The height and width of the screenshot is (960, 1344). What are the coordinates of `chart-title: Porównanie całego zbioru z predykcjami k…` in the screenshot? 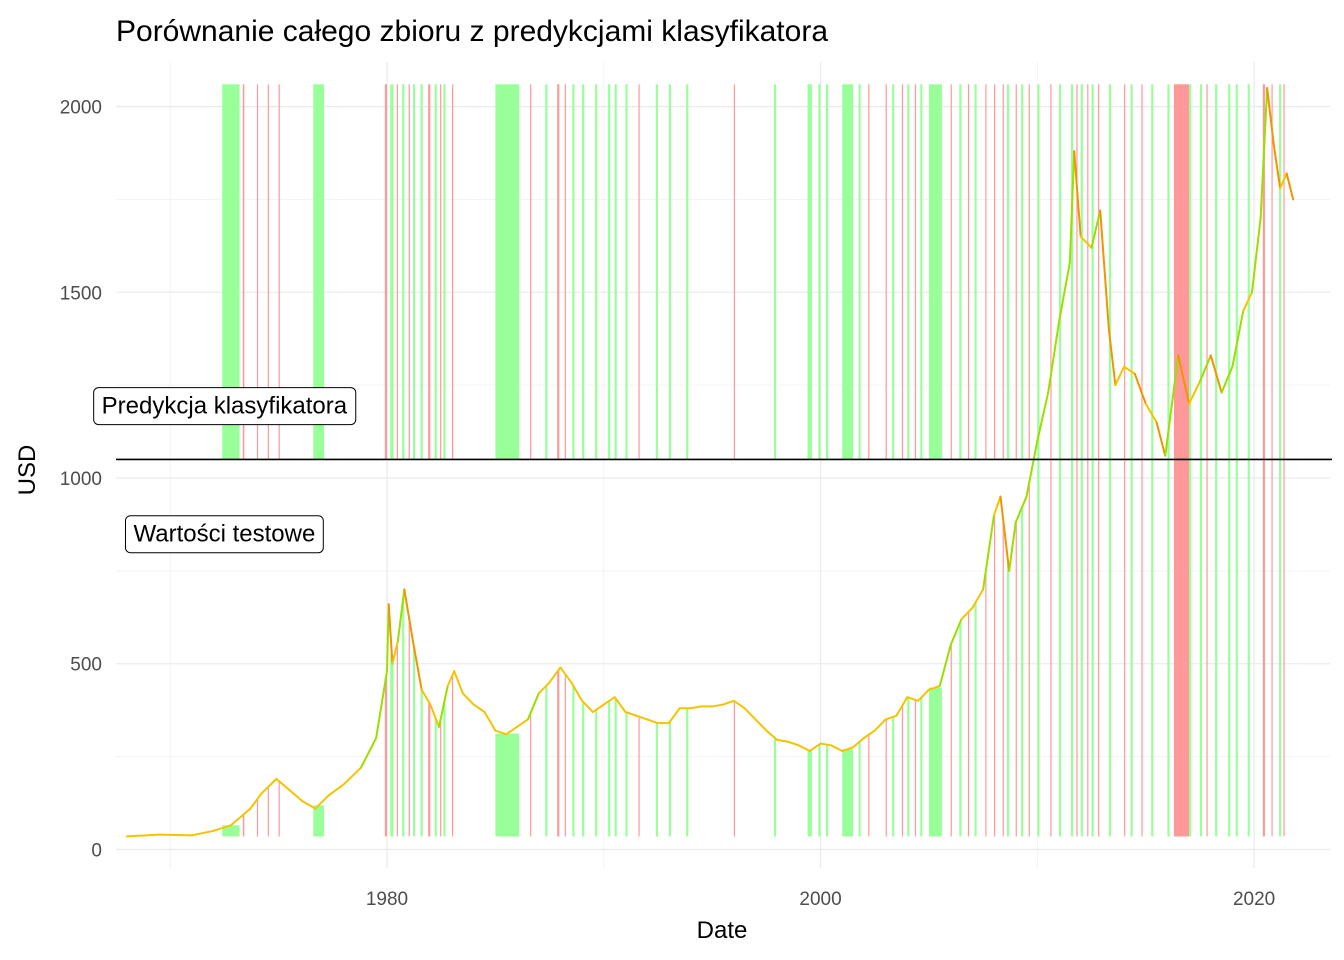 It's located at (472, 31).